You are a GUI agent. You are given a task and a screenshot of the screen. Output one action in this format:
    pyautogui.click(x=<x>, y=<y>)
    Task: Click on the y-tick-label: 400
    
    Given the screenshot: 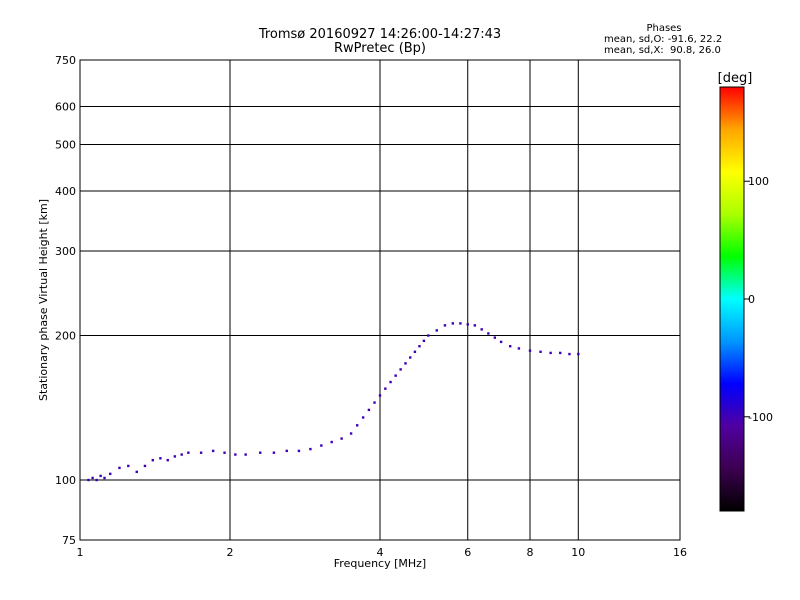 What is the action you would take?
    pyautogui.click(x=65, y=191)
    